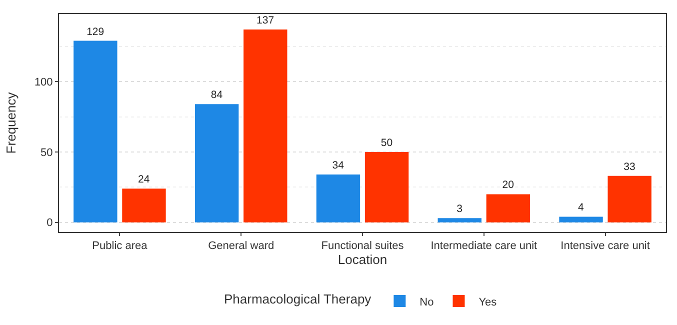  What do you see at coordinates (144, 180) in the screenshot?
I see `data-label: 24` at bounding box center [144, 180].